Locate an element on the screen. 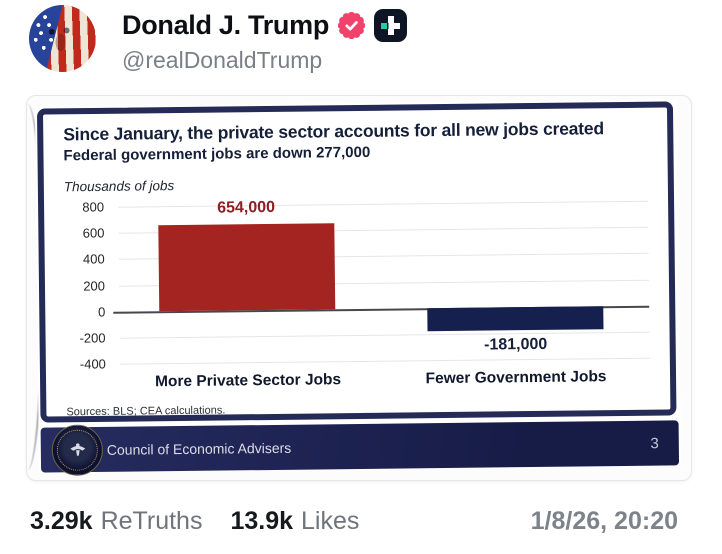  truth-social-plus-icon is located at coordinates (391, 25).